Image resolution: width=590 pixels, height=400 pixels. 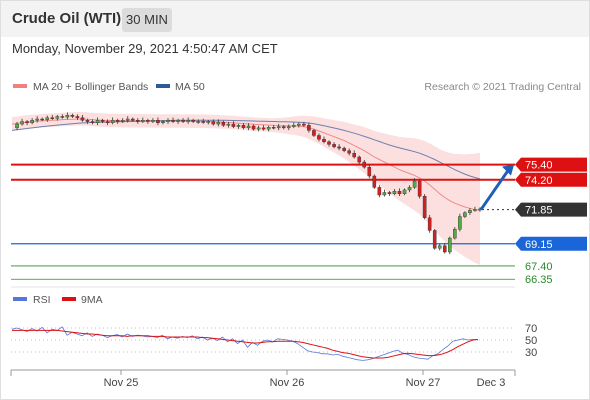 I want to click on timeframe-badge: 30 MIN, so click(x=147, y=20).